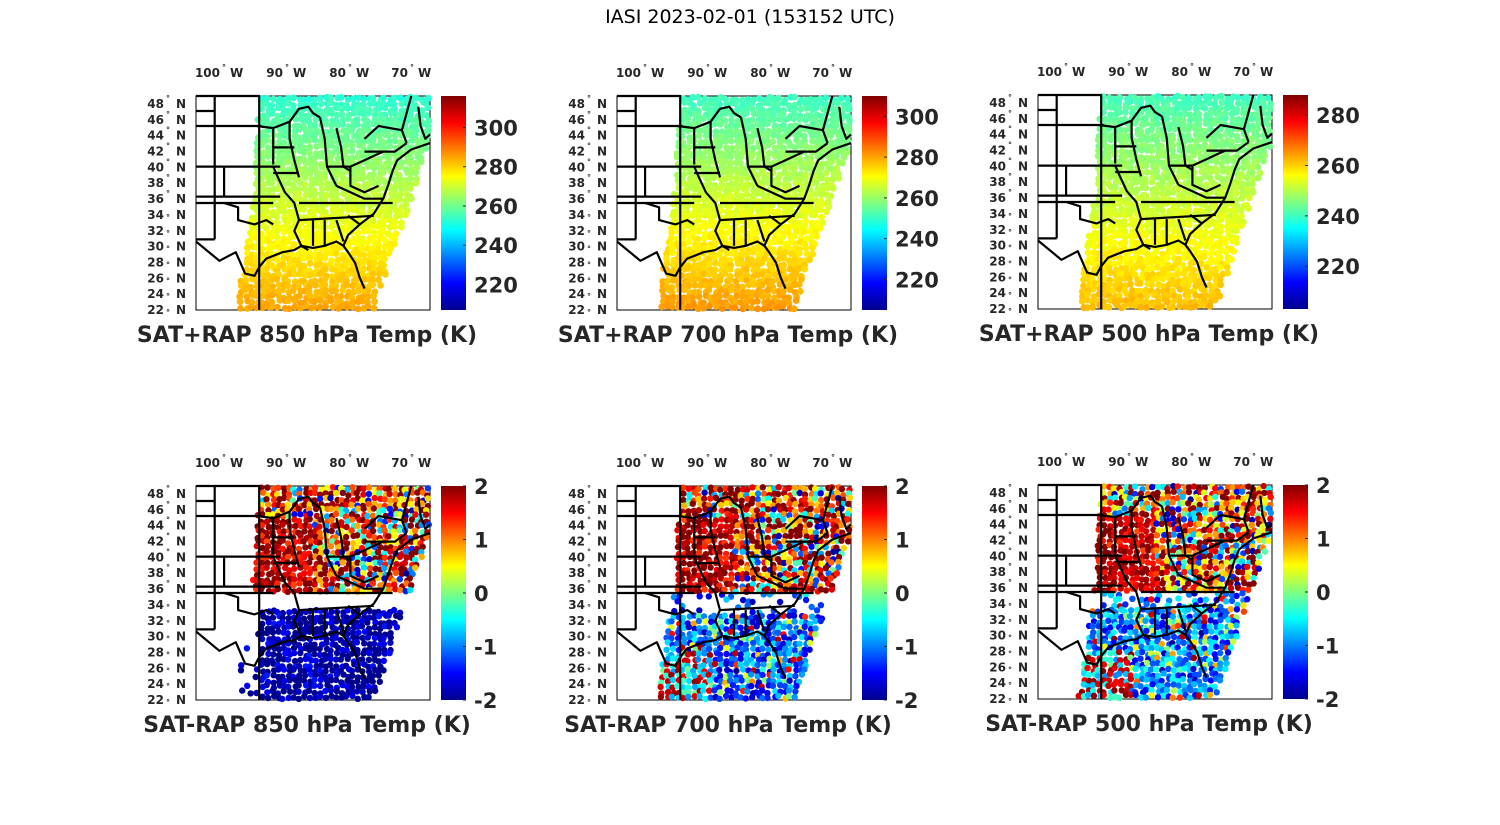 The width and height of the screenshot is (1500, 825). I want to click on lat-value: 36, so click(155, 589).